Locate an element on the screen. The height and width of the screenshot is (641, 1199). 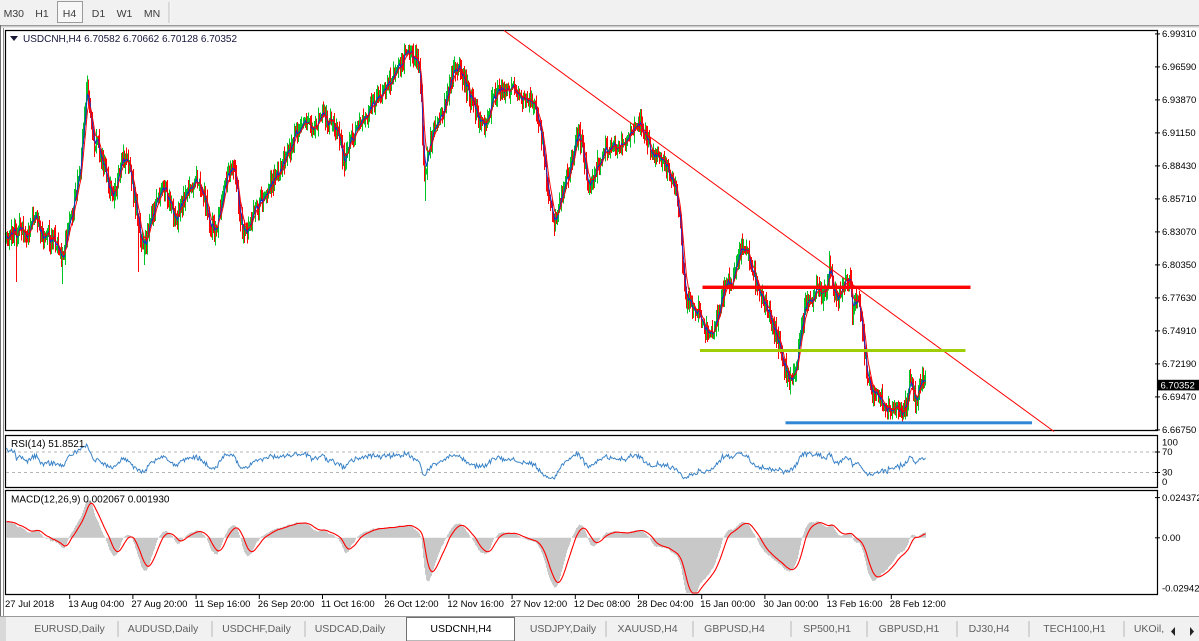
svg-text: 0.024372 is located at coordinates (1180, 498).